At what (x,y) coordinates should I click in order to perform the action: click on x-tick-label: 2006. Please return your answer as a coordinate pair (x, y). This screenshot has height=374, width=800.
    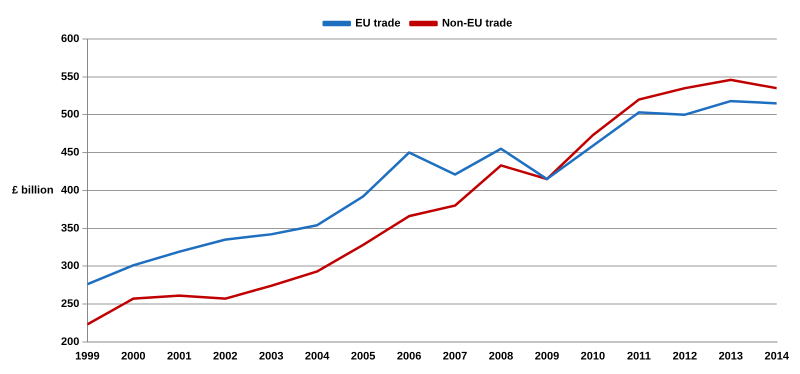
    Looking at the image, I should click on (409, 356).